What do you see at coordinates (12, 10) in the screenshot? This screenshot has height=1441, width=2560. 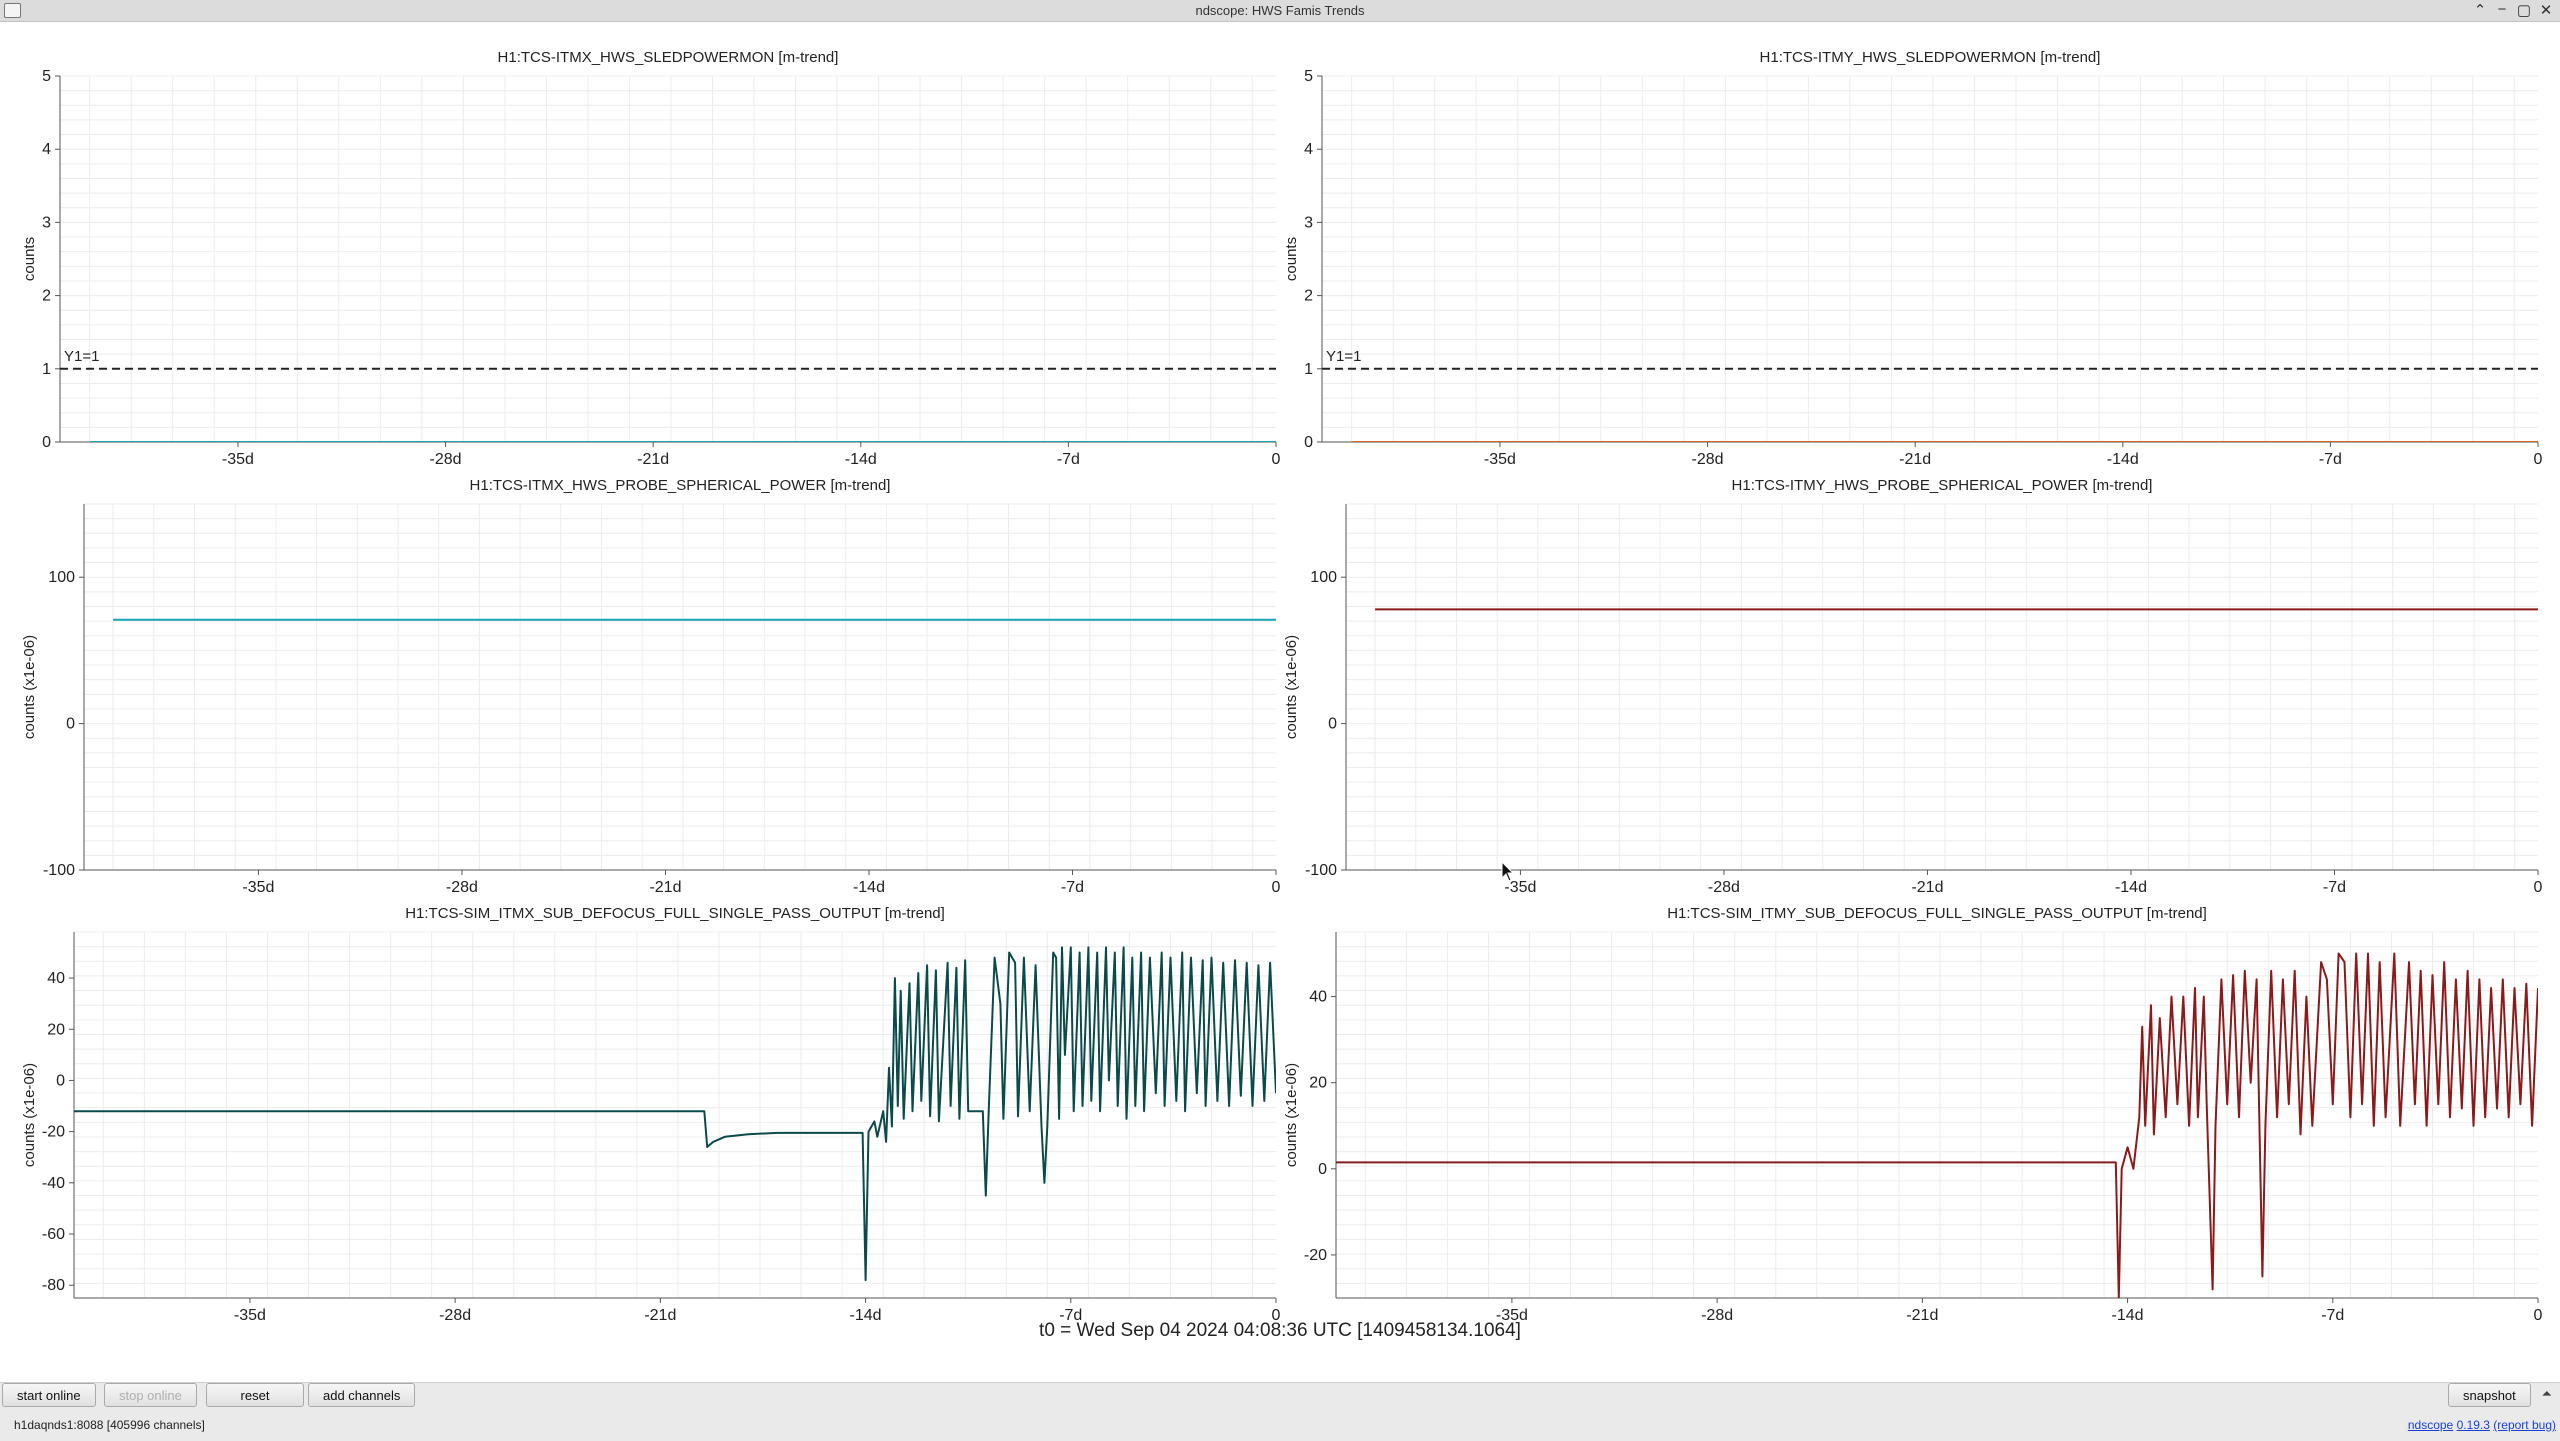 I see `app-icon` at bounding box center [12, 10].